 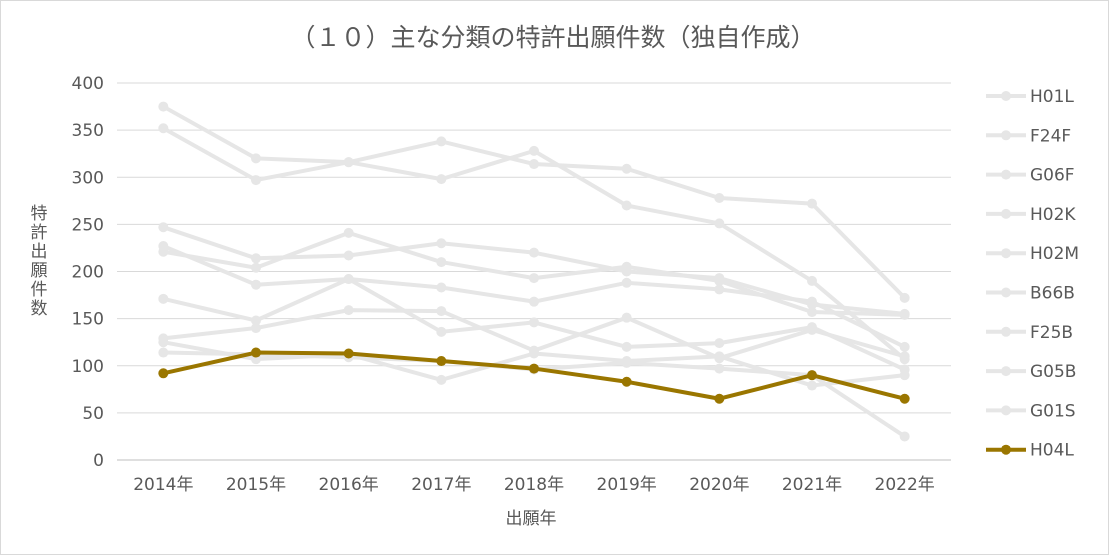 I want to click on y-tick-label: 50, so click(x=93, y=414).